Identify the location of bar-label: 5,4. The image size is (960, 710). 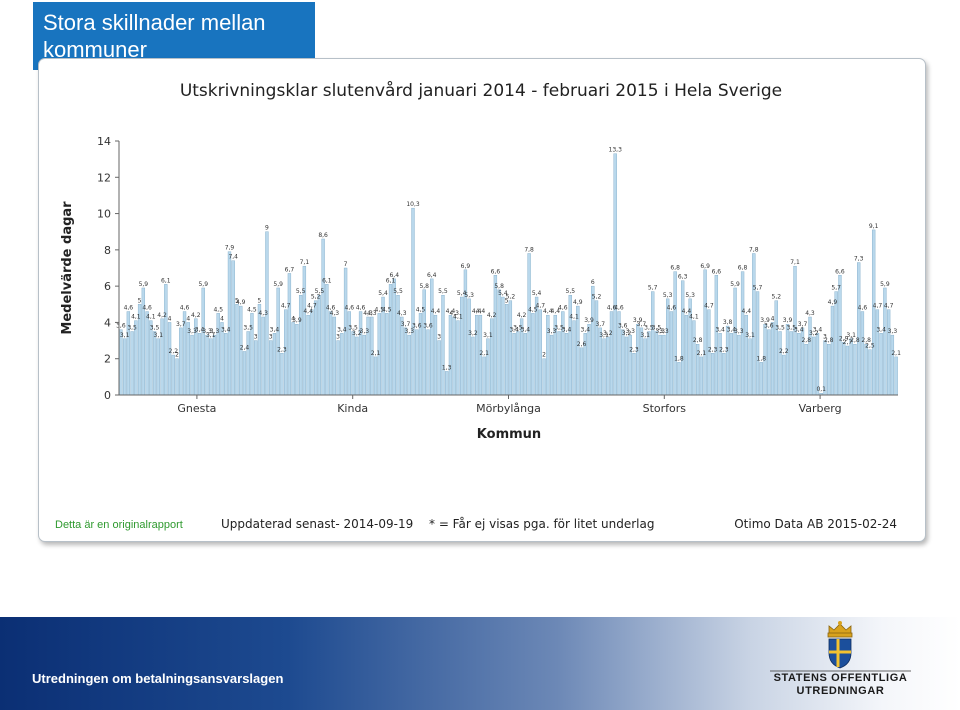
(503, 293).